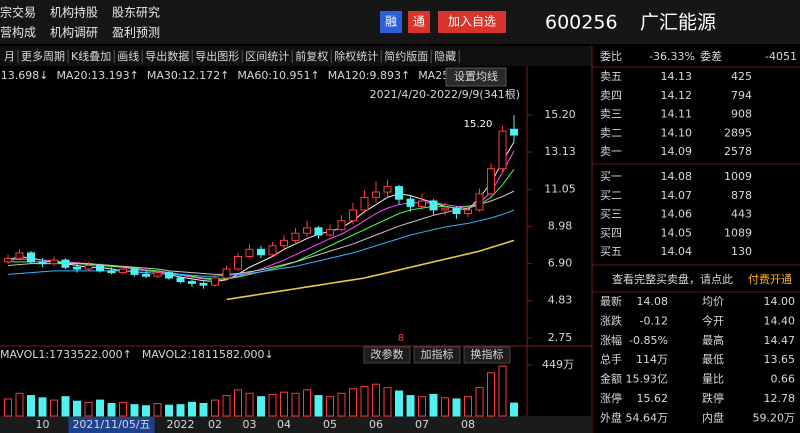 The width and height of the screenshot is (800, 433). What do you see at coordinates (648, 340) in the screenshot?
I see `stat-value: -0.85%` at bounding box center [648, 340].